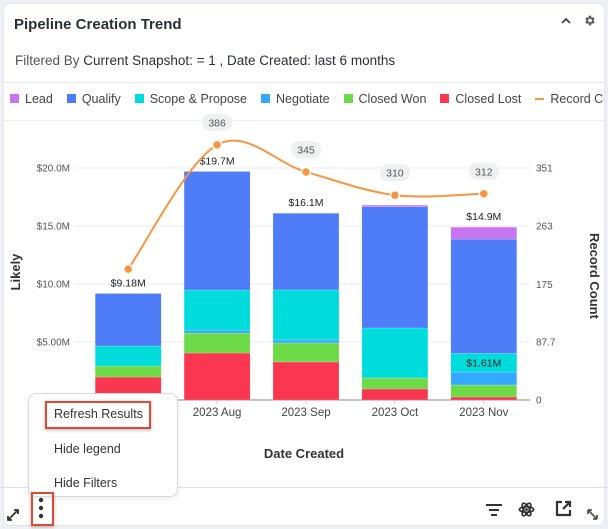 The height and width of the screenshot is (529, 608). What do you see at coordinates (47, 60) in the screenshot?
I see `filter-prefix: Filtered By` at bounding box center [47, 60].